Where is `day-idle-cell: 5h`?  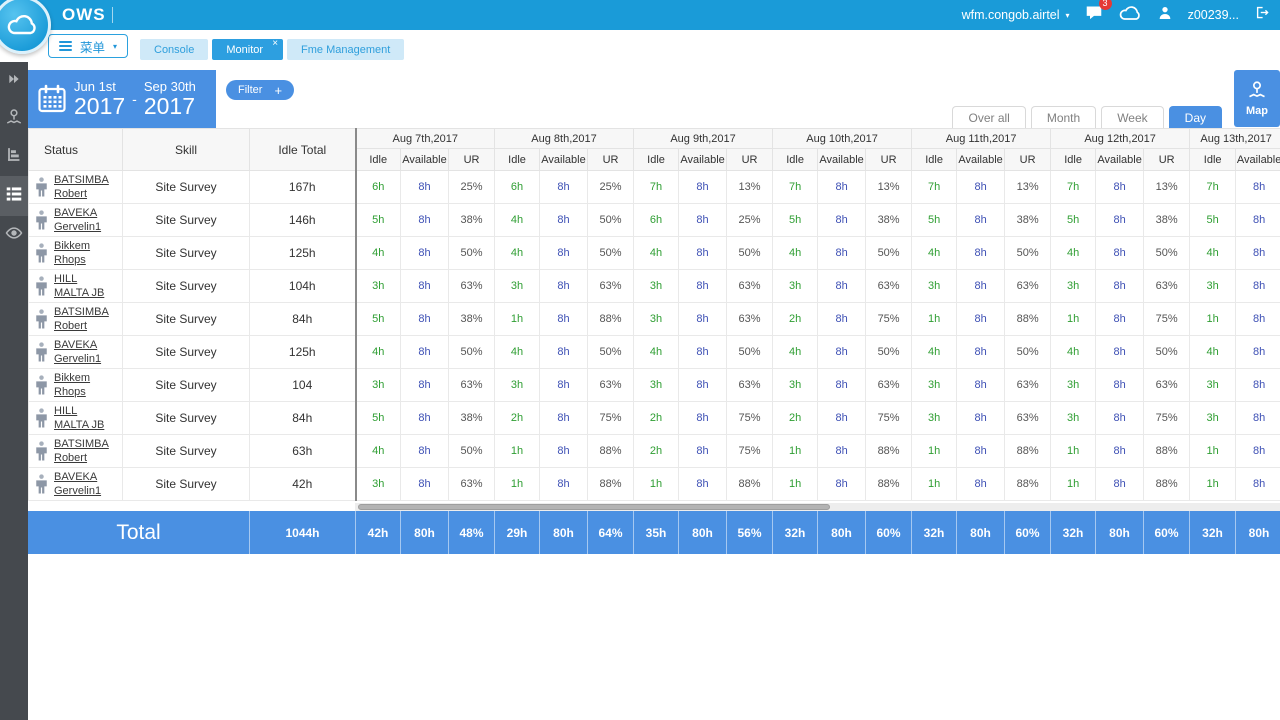 day-idle-cell: 5h is located at coordinates (934, 220).